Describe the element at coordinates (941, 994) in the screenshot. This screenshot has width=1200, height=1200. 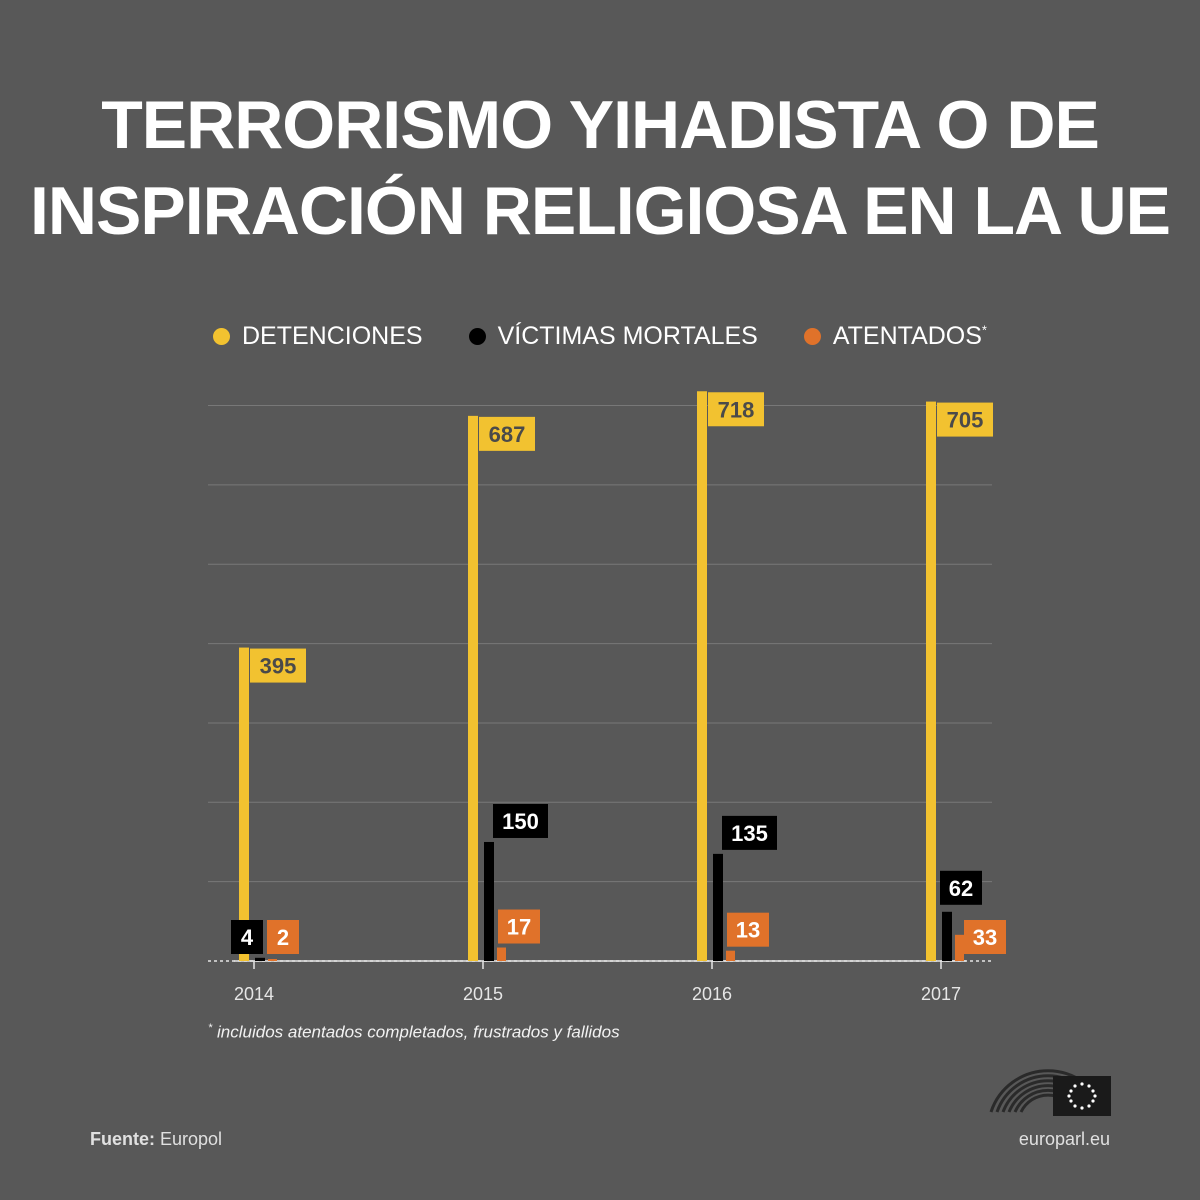
I see `x-tick-label: 2017` at that location.